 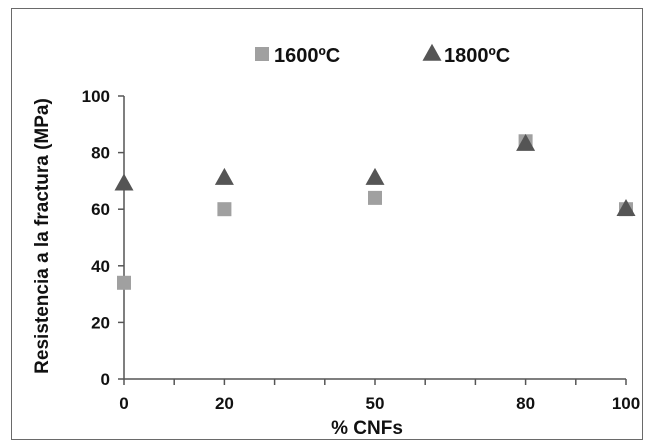 What do you see at coordinates (100, 153) in the screenshot?
I see `y-tick-label: 80` at bounding box center [100, 153].